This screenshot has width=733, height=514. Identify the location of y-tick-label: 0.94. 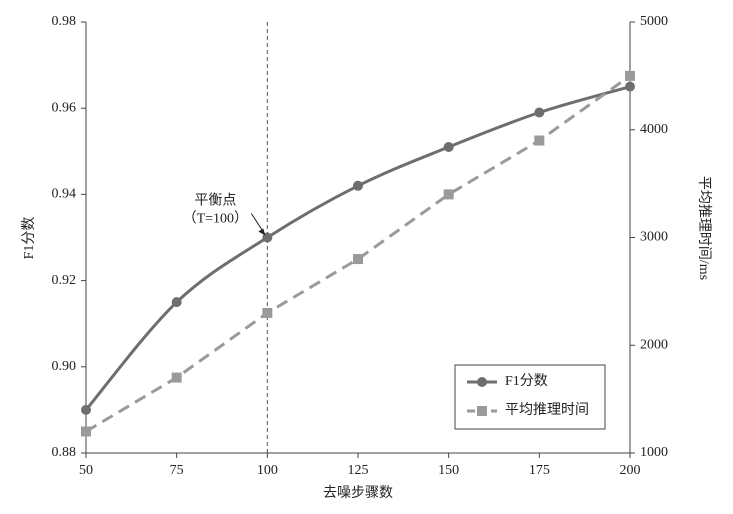
(64, 194).